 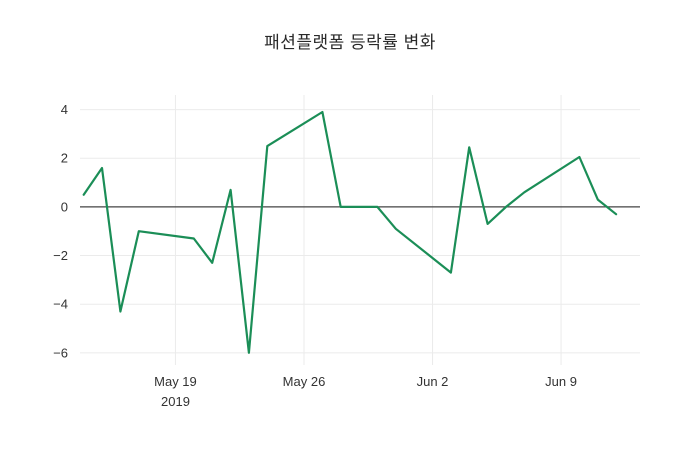 I want to click on x-tick-label: Jun 9, so click(x=561, y=381).